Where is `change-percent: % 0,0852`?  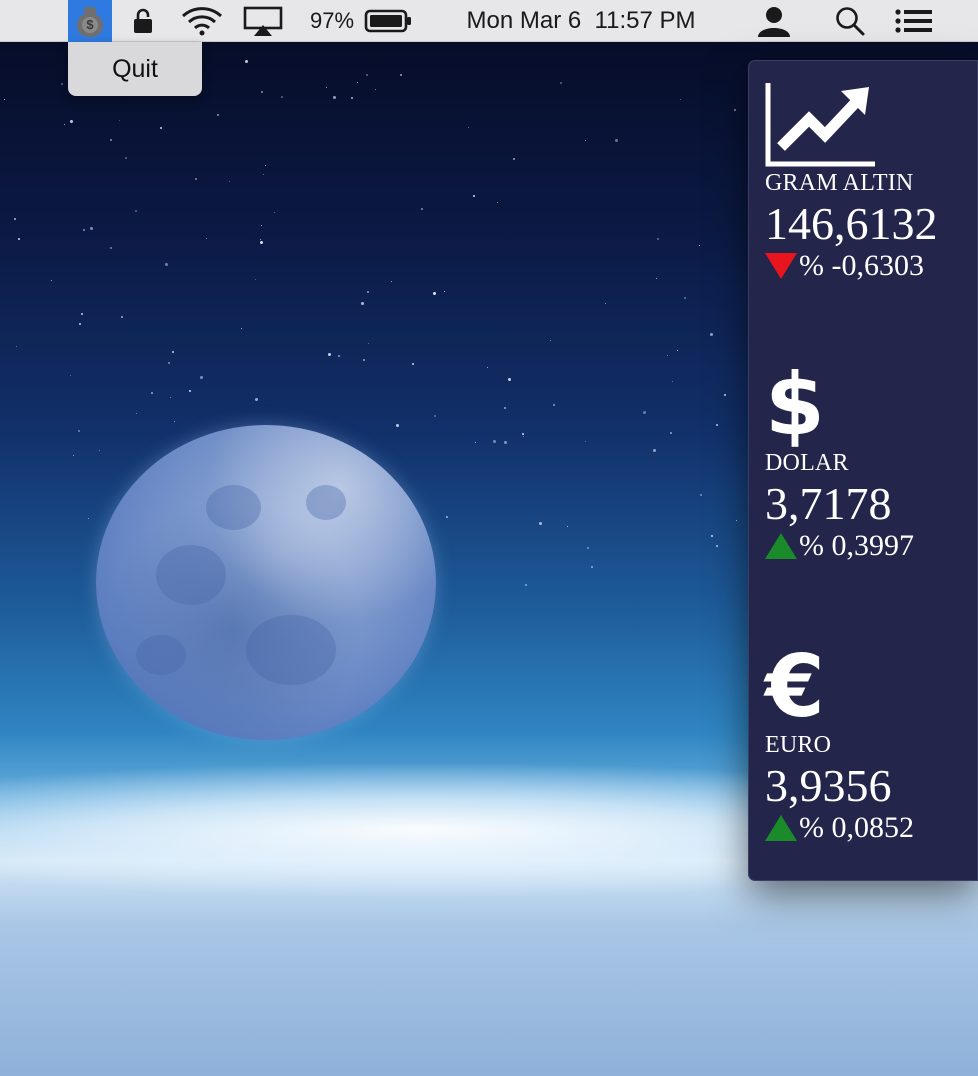
change-percent: % 0,0852 is located at coordinates (856, 827).